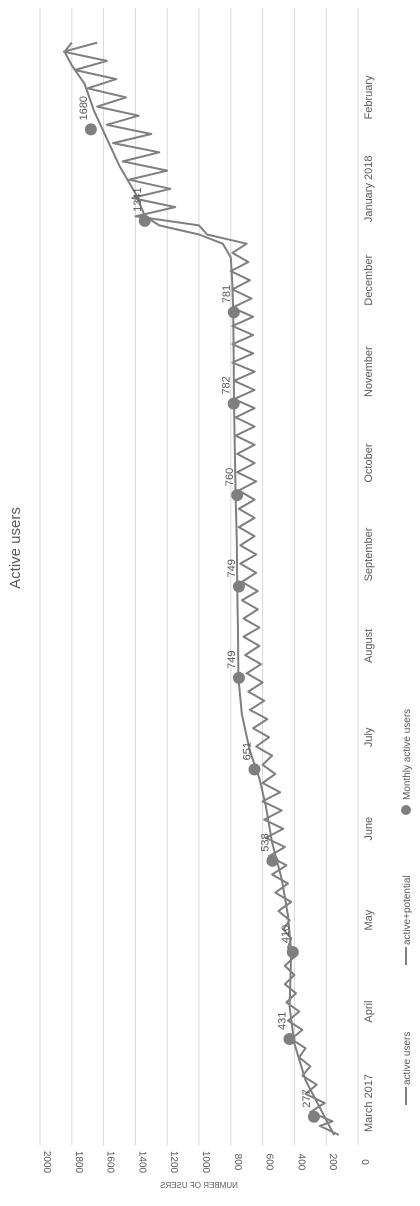 The height and width of the screenshot is (1206, 420). Describe the element at coordinates (173, 1162) in the screenshot. I see `y-tick-label: 1200` at that location.